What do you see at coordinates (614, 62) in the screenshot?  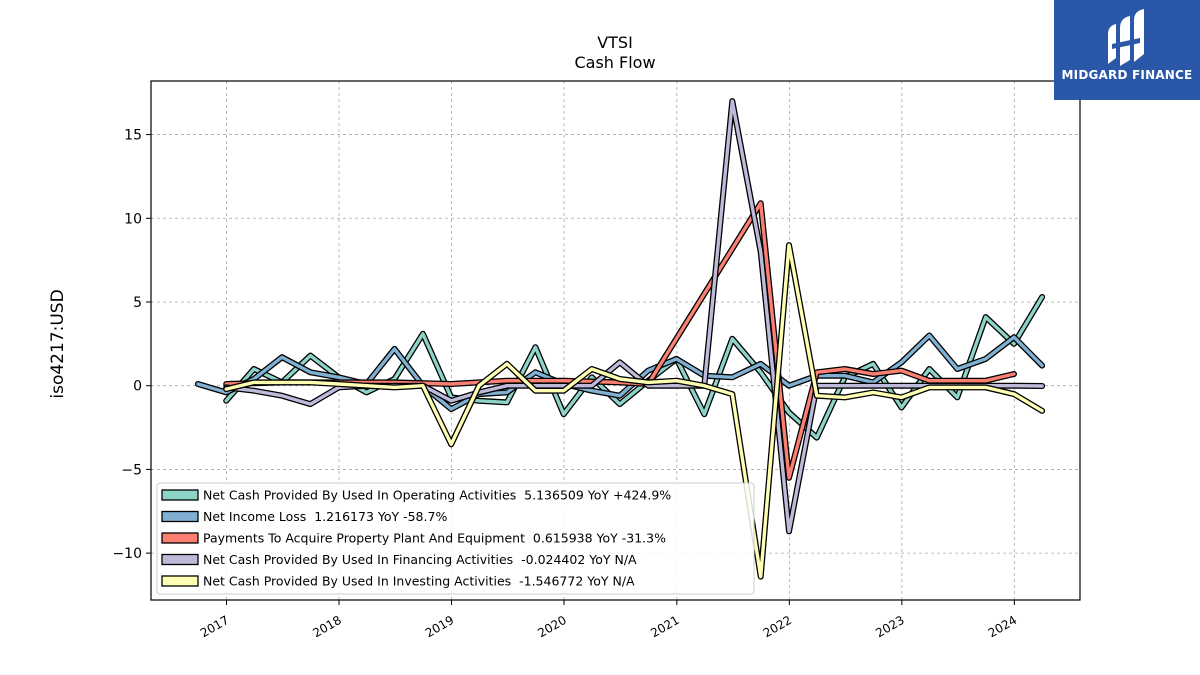 I see `chart-subtitle: Cash Flow` at bounding box center [614, 62].